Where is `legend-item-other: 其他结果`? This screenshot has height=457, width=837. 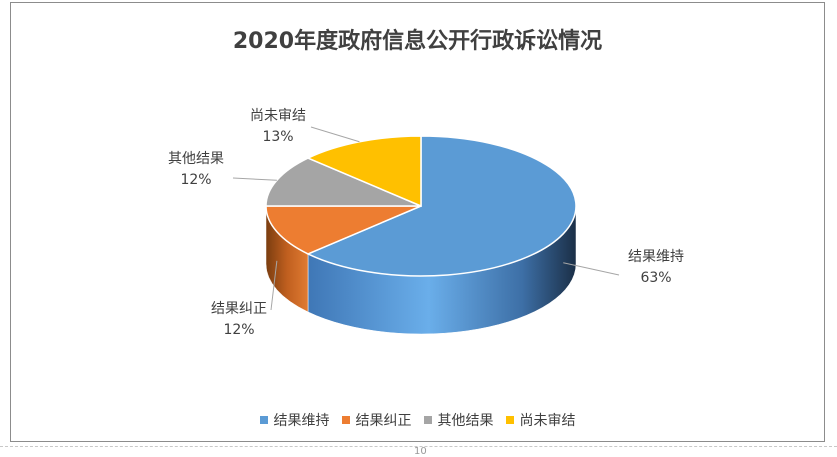 legend-item-other: 其他结果 is located at coordinates (458, 420).